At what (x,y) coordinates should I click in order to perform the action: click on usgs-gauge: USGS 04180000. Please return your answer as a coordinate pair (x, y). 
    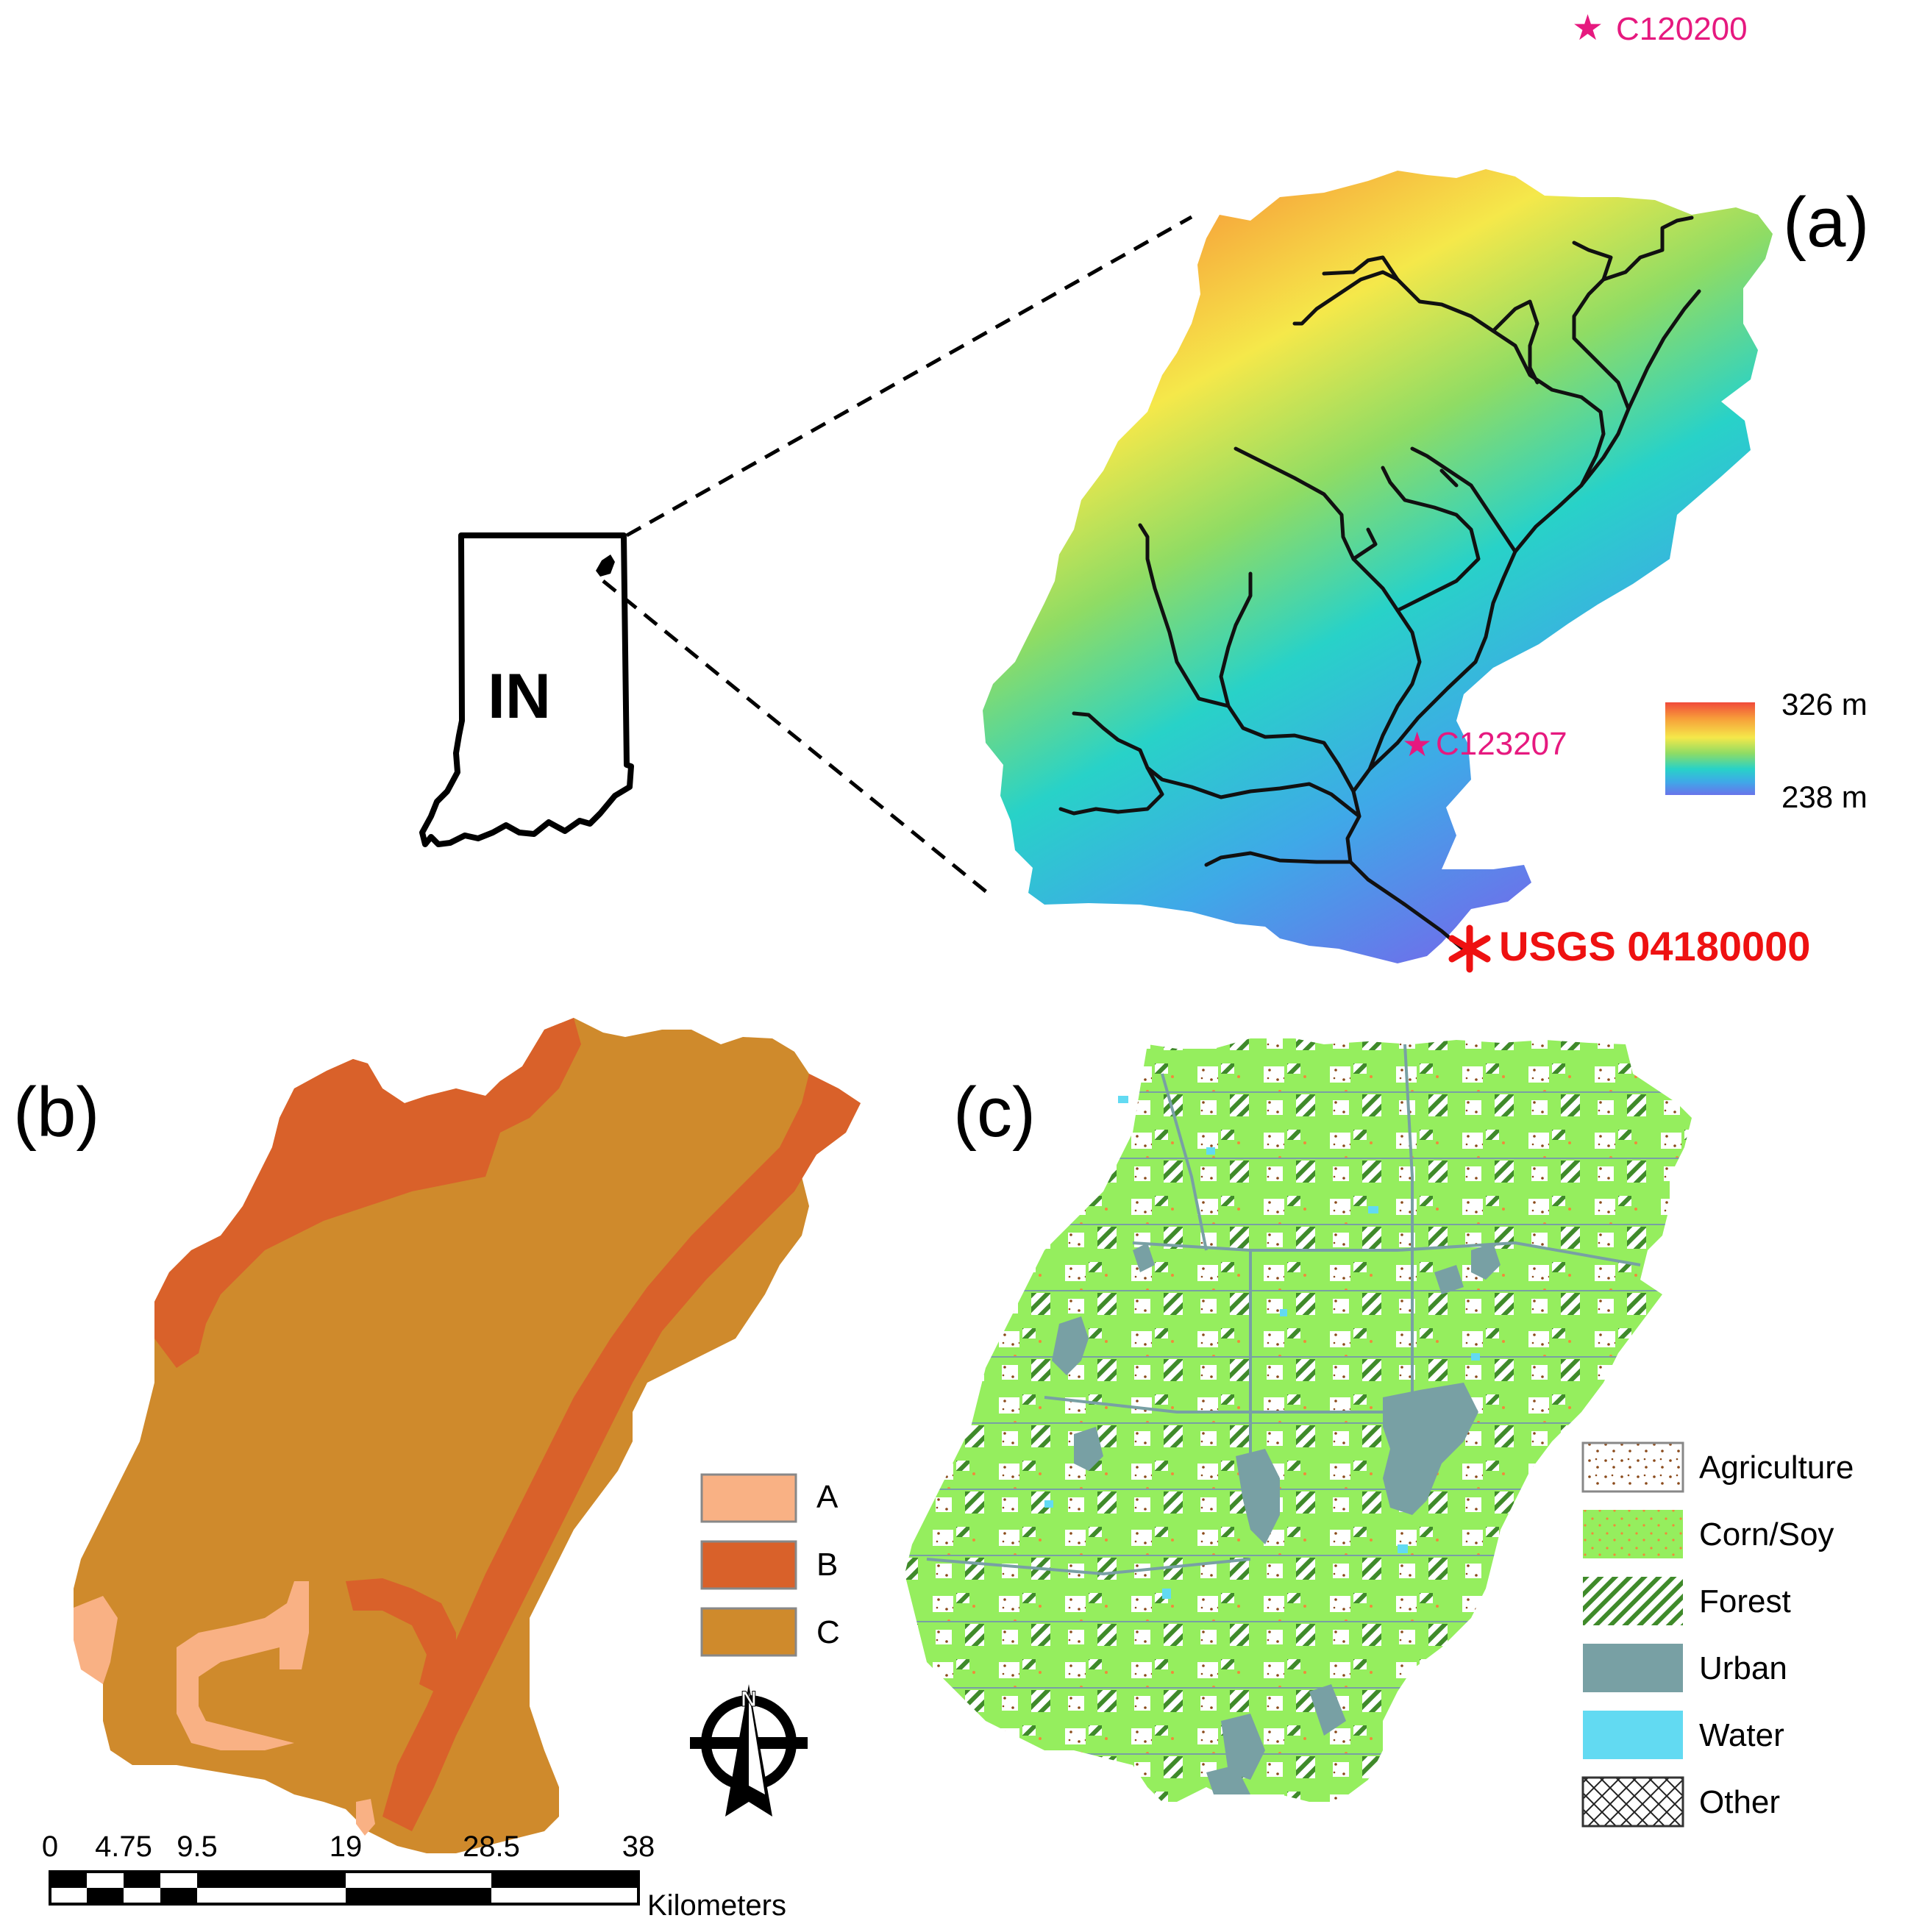
    Looking at the image, I should click on (1629, 948).